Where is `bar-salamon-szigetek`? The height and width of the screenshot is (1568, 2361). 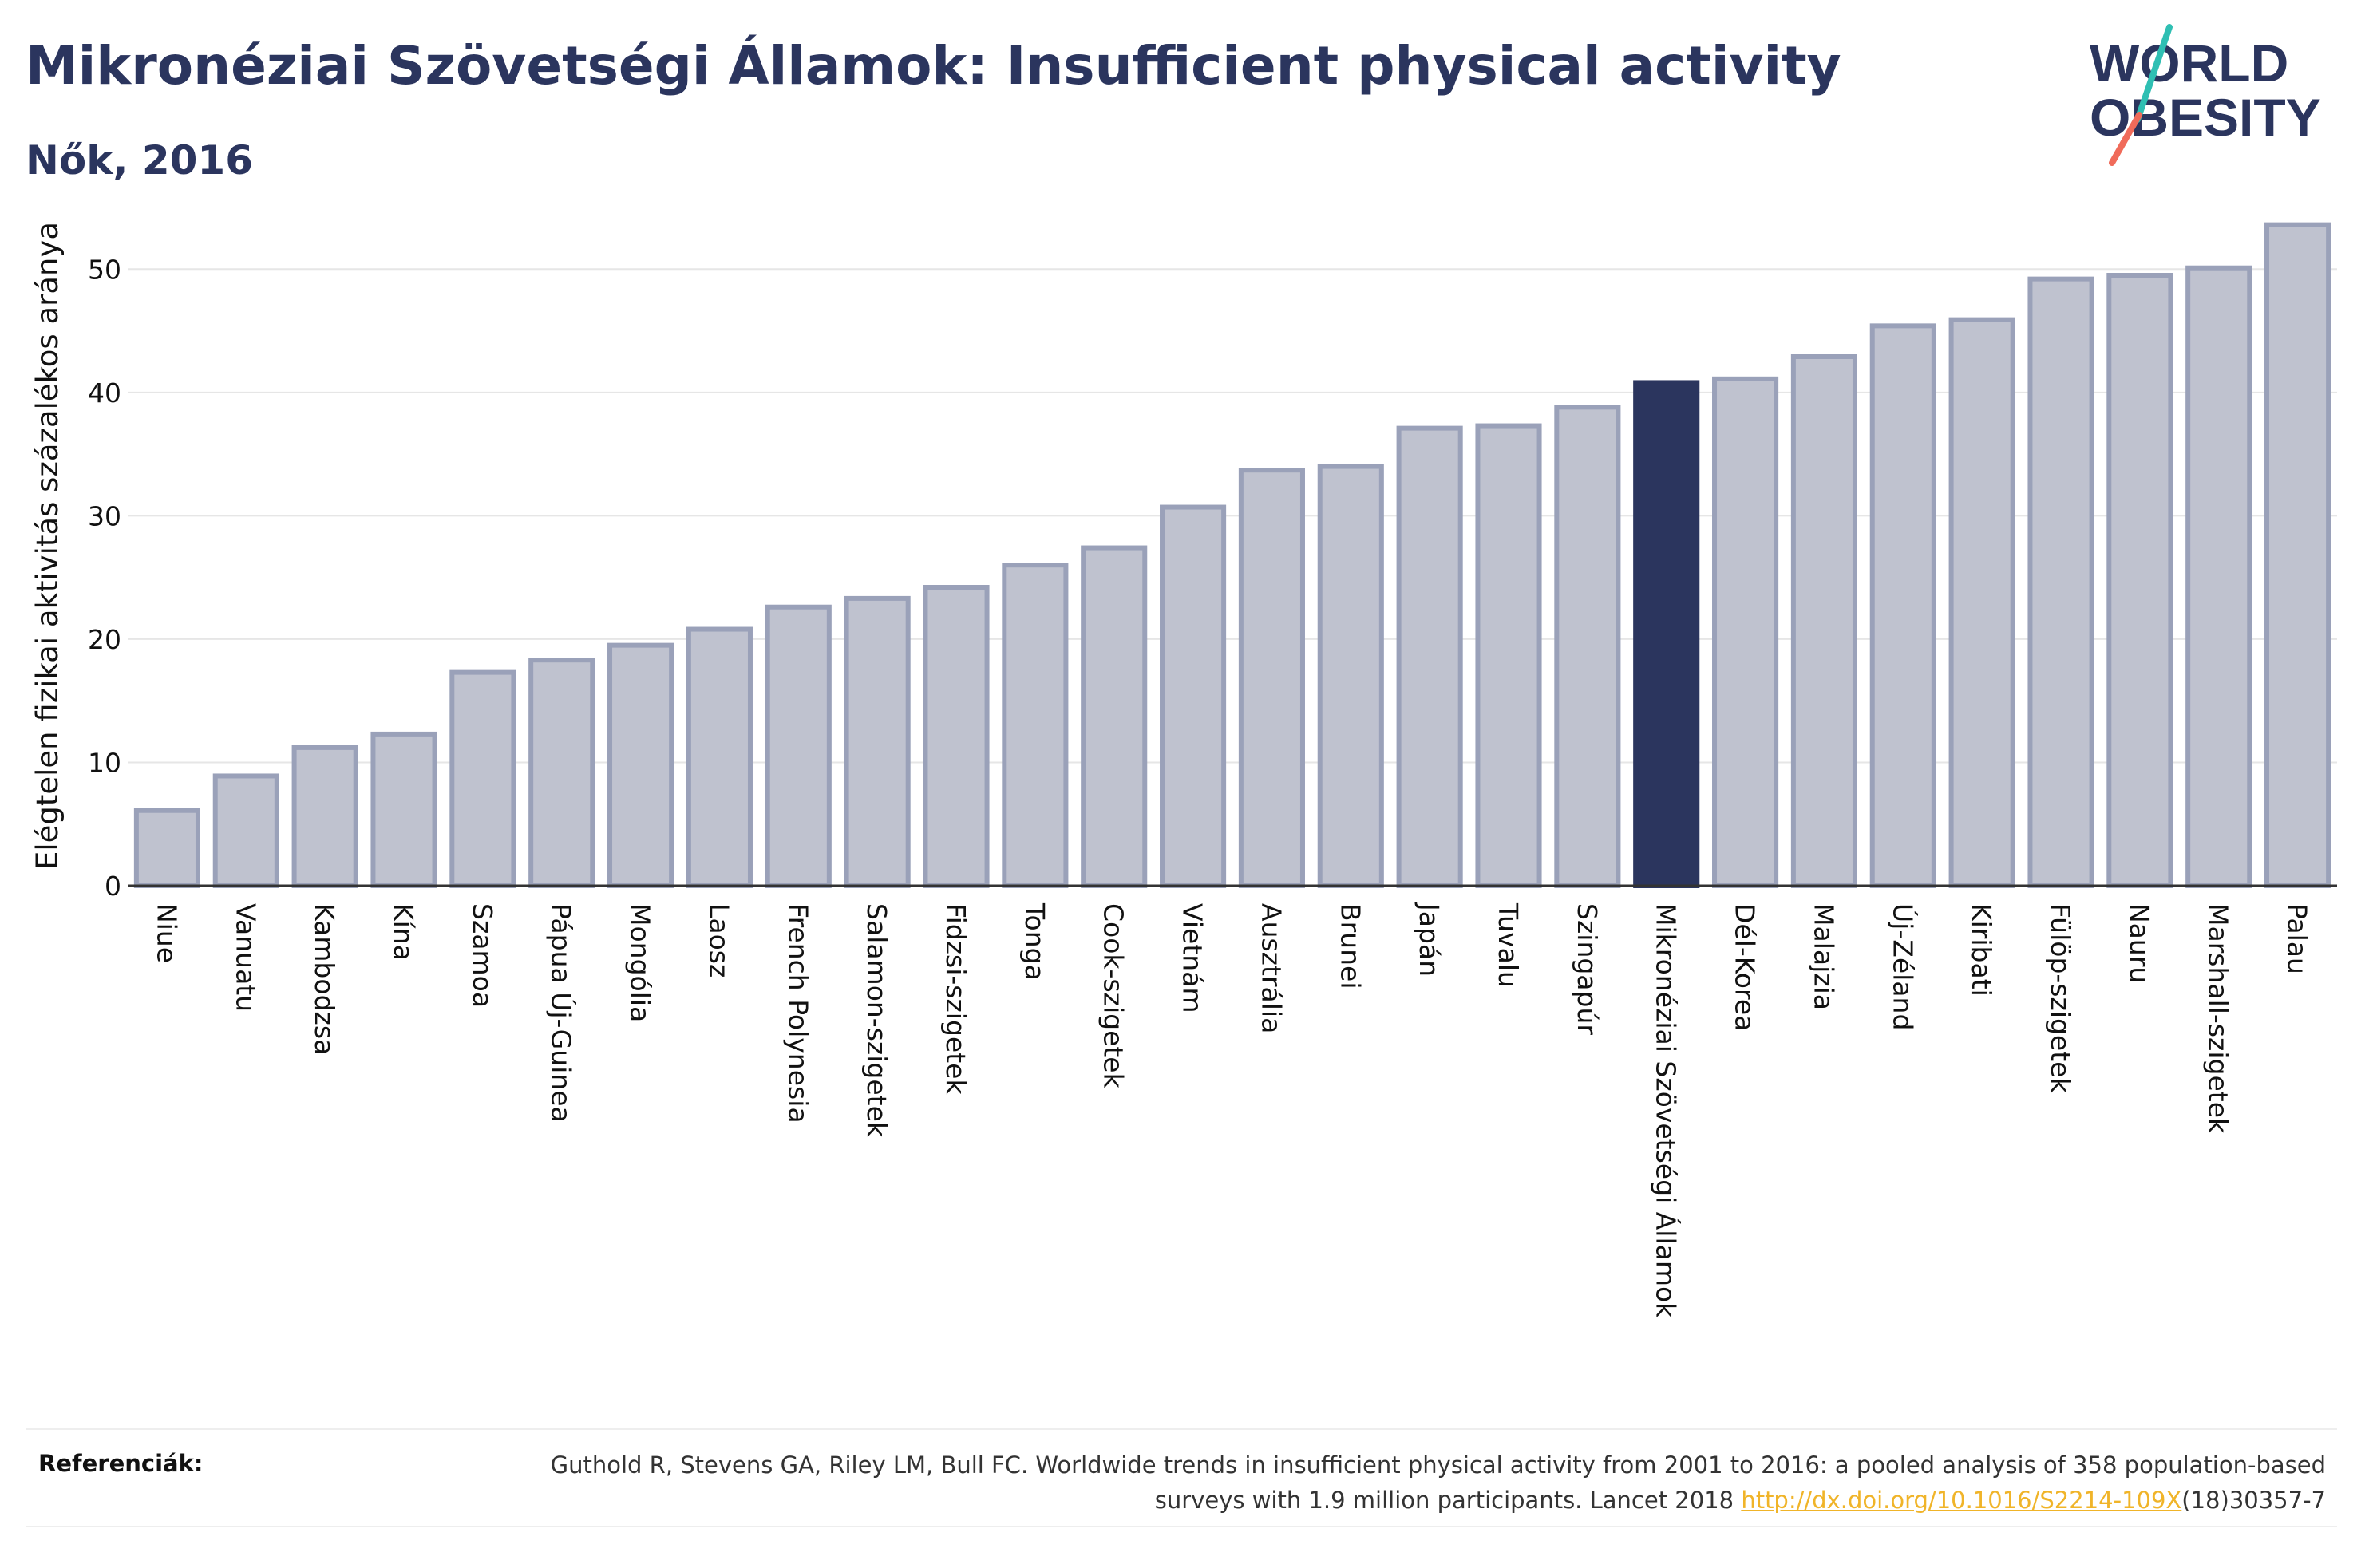 bar-salamon-szigetek is located at coordinates (877, 742).